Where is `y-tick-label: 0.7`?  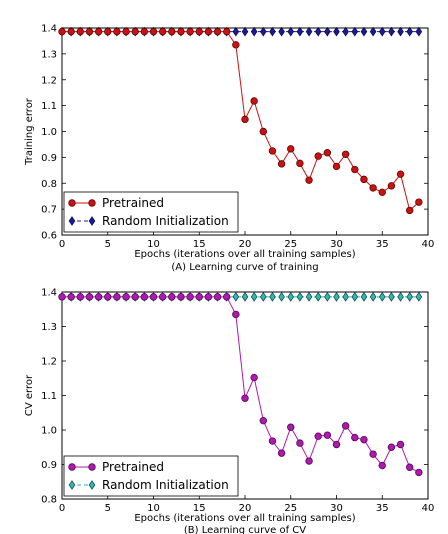
y-tick-label: 0.7 is located at coordinates (49, 210).